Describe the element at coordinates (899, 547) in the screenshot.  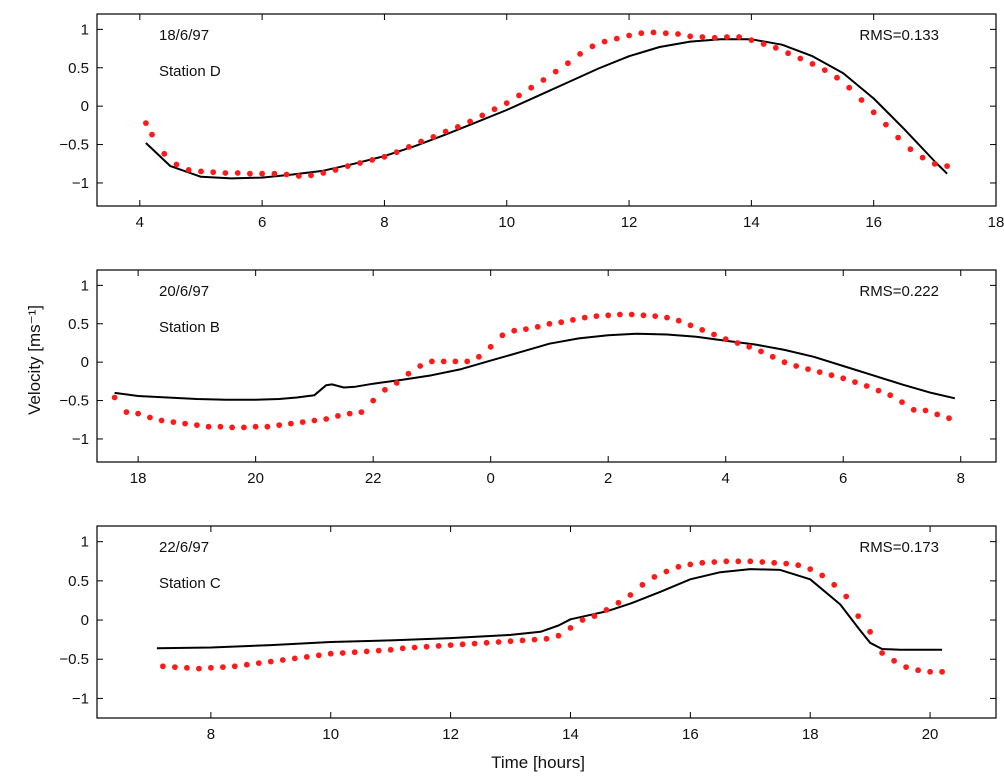
I see `panel-rms: RMS=0.173` at that location.